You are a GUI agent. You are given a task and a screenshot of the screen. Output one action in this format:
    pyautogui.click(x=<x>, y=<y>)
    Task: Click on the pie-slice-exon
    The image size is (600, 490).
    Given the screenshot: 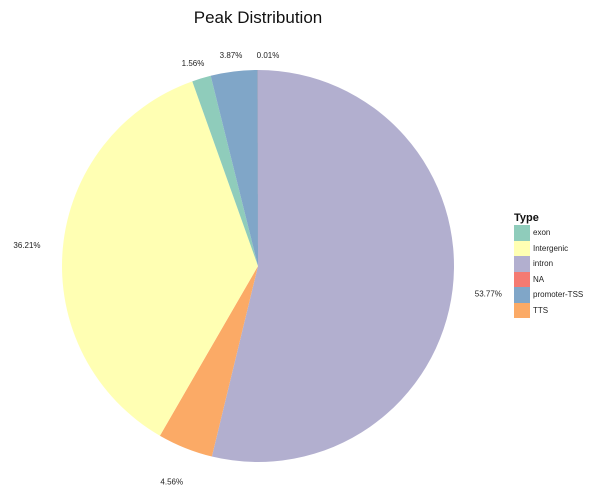 What is the action you would take?
    pyautogui.click(x=225, y=171)
    